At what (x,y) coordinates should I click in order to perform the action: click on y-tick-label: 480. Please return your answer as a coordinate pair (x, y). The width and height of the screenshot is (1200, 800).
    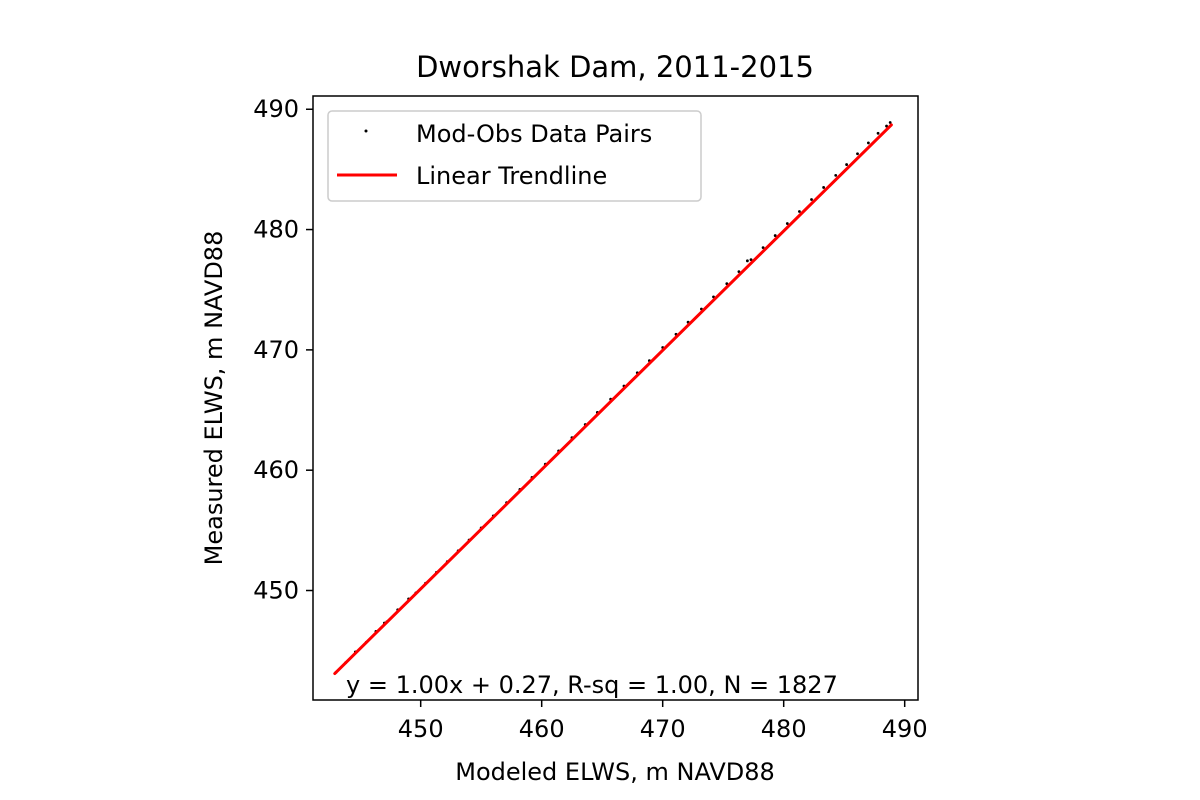
    Looking at the image, I should click on (276, 230).